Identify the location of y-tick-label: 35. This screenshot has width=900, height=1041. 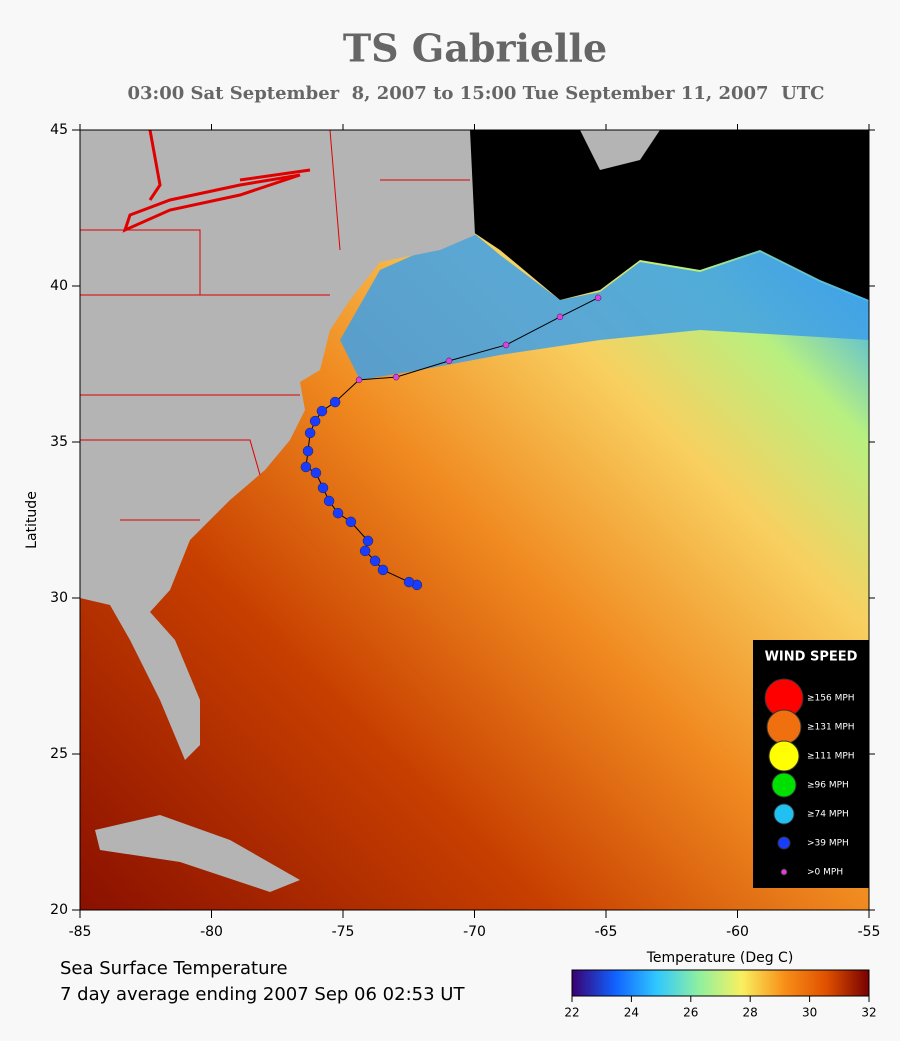
(59, 442).